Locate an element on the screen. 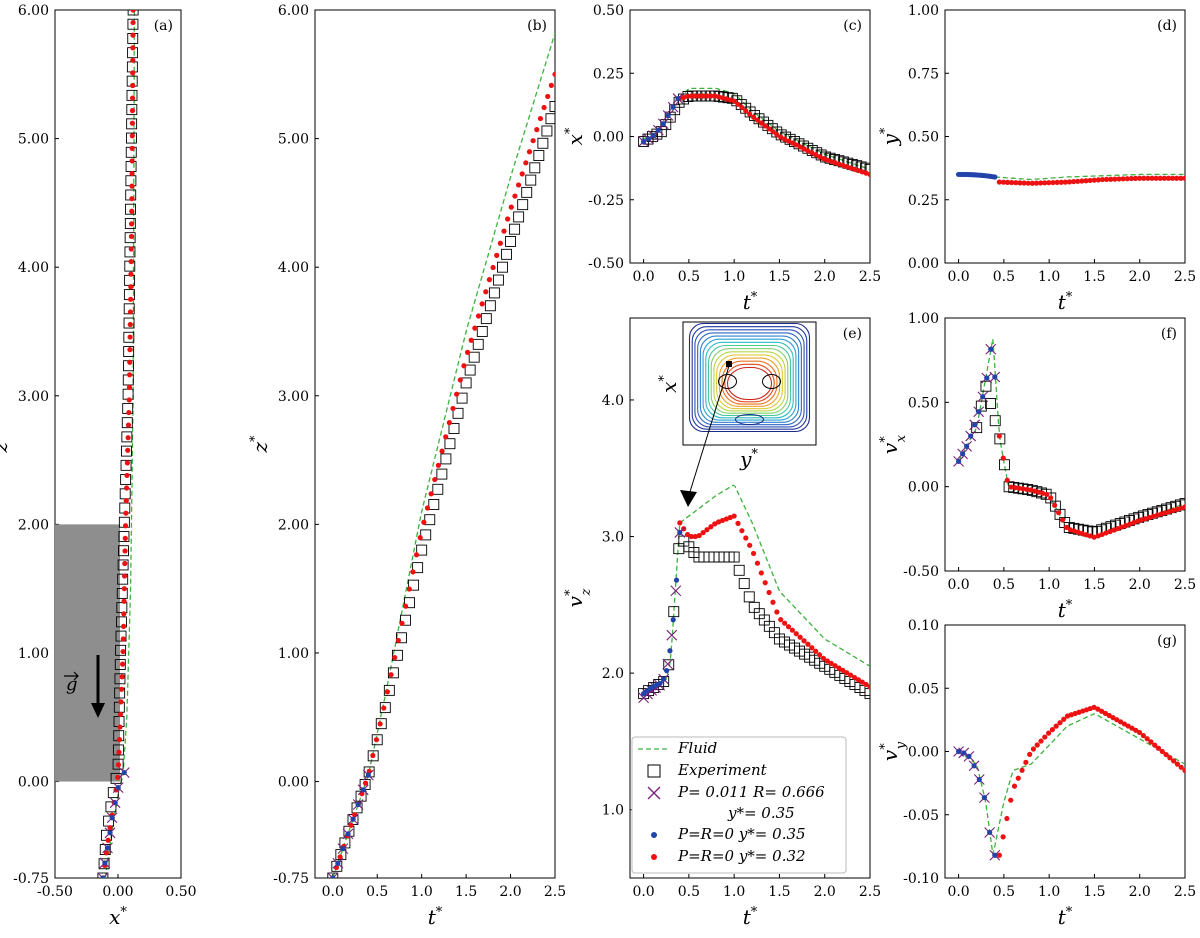 The height and width of the screenshot is (938, 1200). channel-box is located at coordinates (87, 653).